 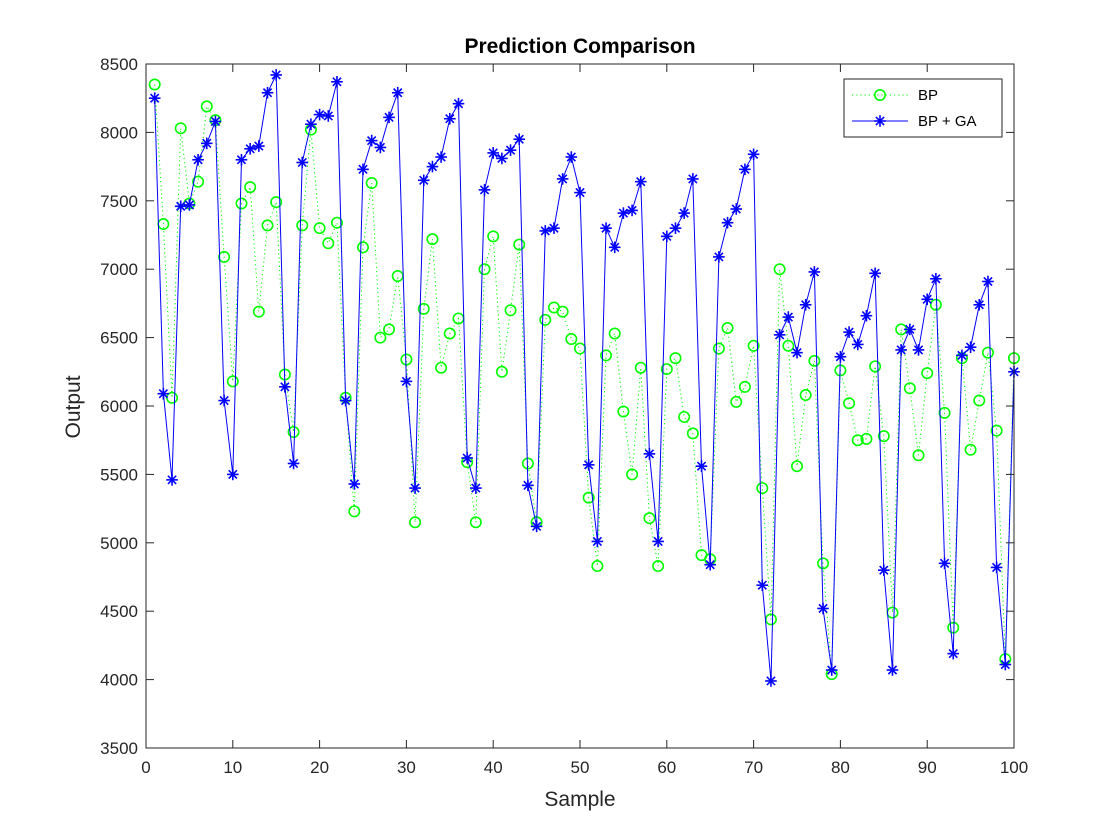 What do you see at coordinates (319, 767) in the screenshot?
I see `x-tick-label: 20` at bounding box center [319, 767].